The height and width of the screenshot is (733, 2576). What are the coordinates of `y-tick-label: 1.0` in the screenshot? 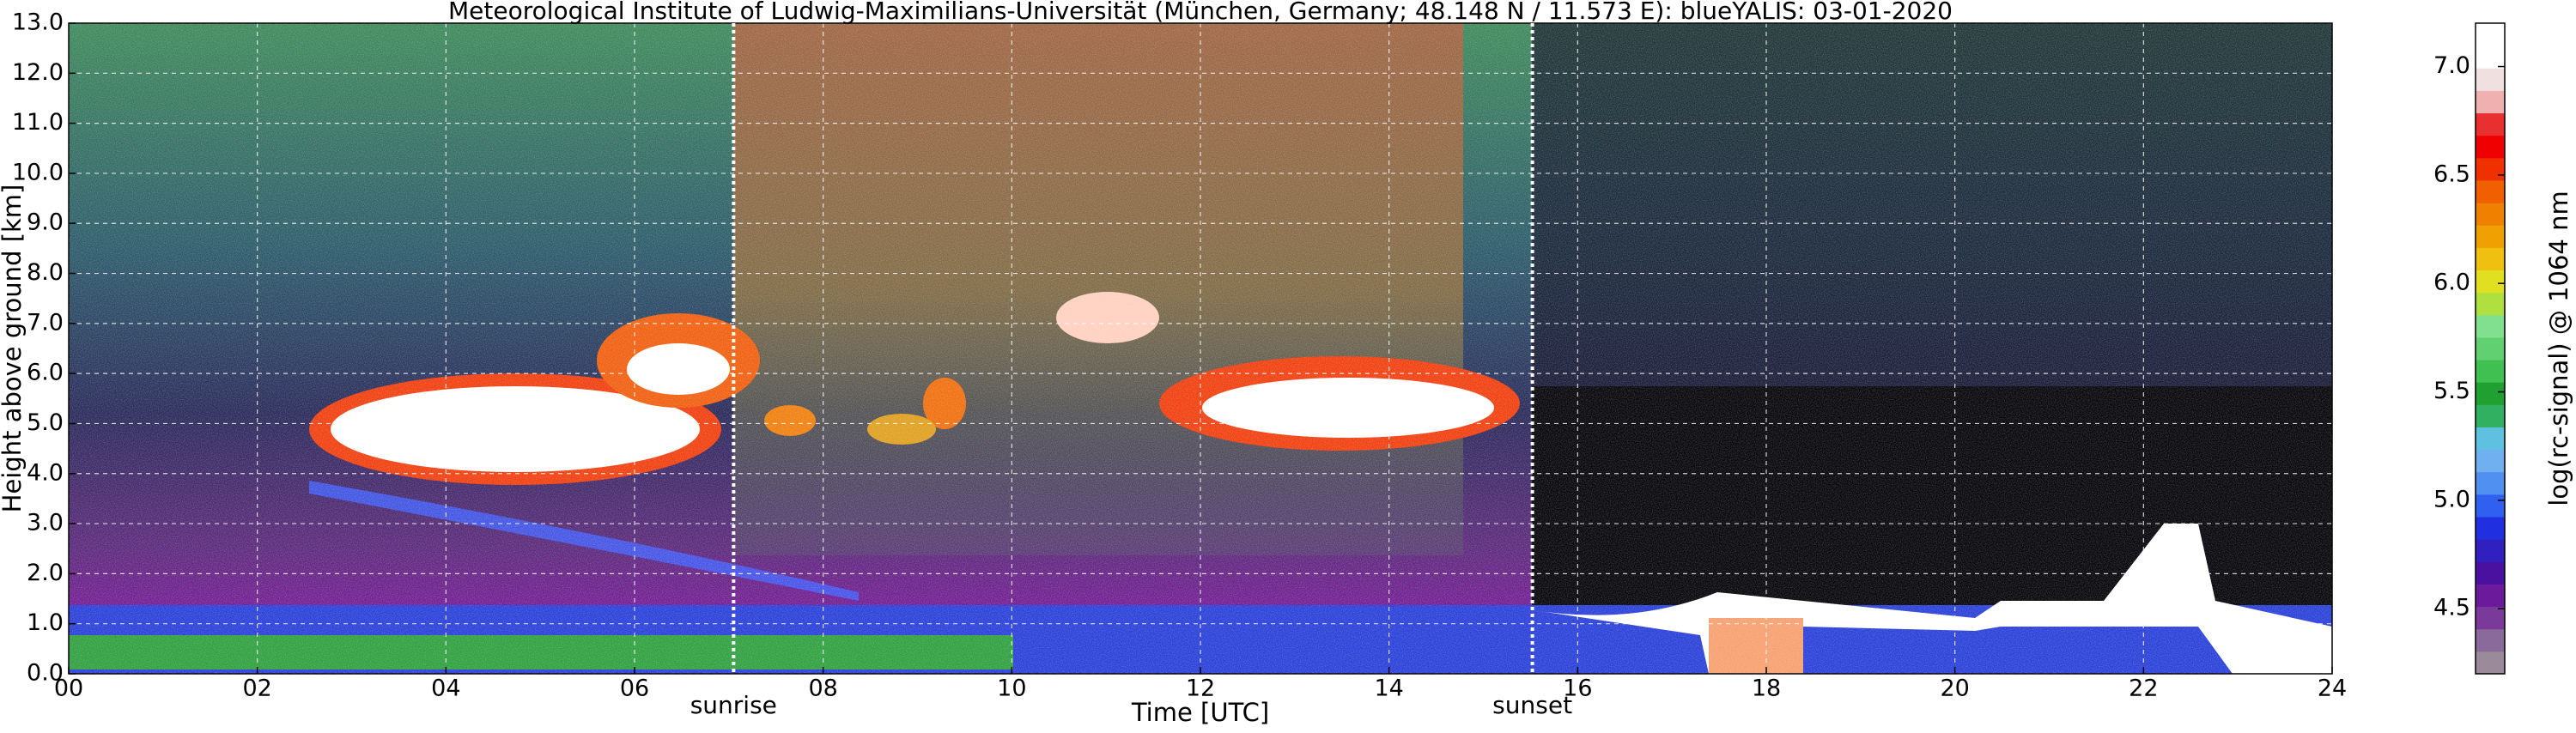 It's located at (45, 622).